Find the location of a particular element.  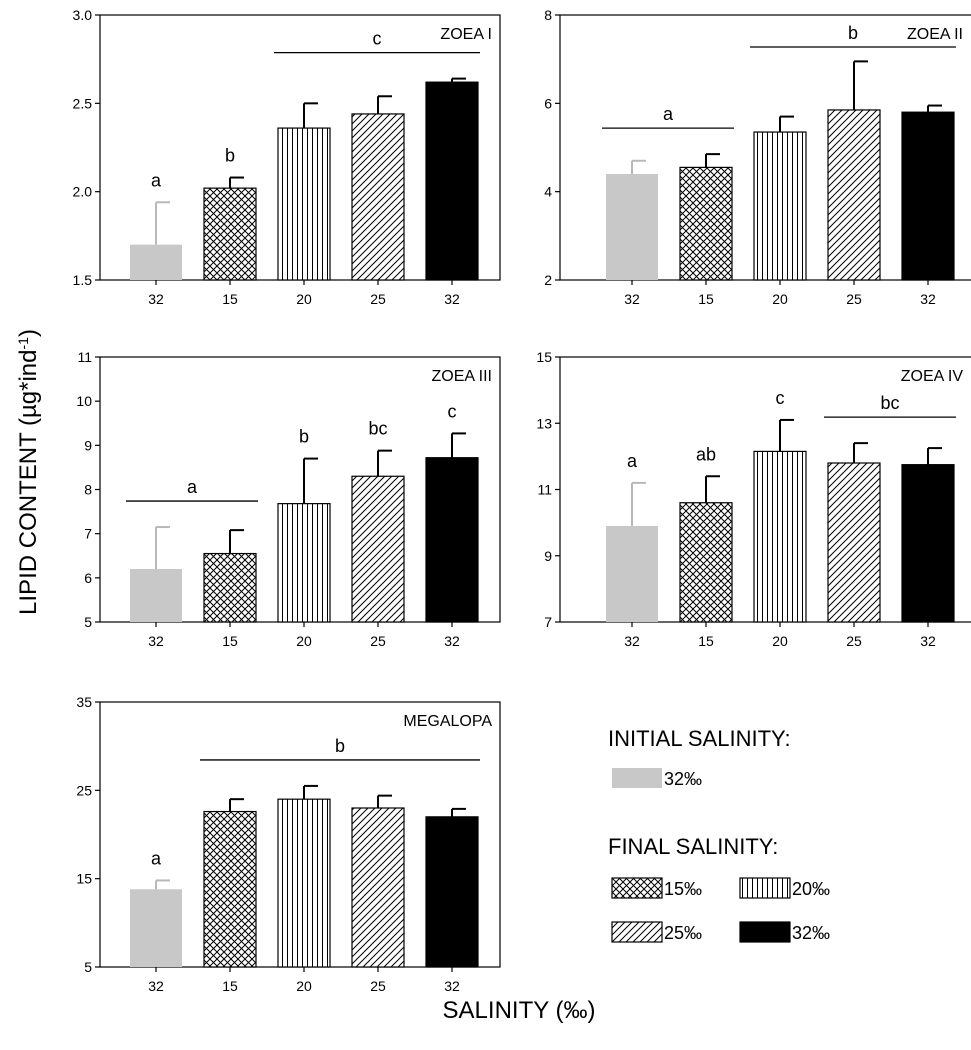

panel-4: 7 9 11 13 15 ZOEA IV 32 a 15 ab 20 c 25 32 bc is located at coordinates (753, 499).